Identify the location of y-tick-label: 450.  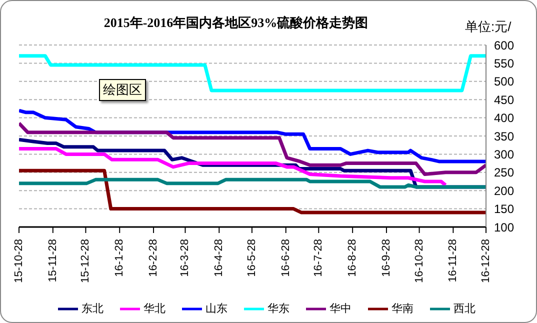
(504, 99).